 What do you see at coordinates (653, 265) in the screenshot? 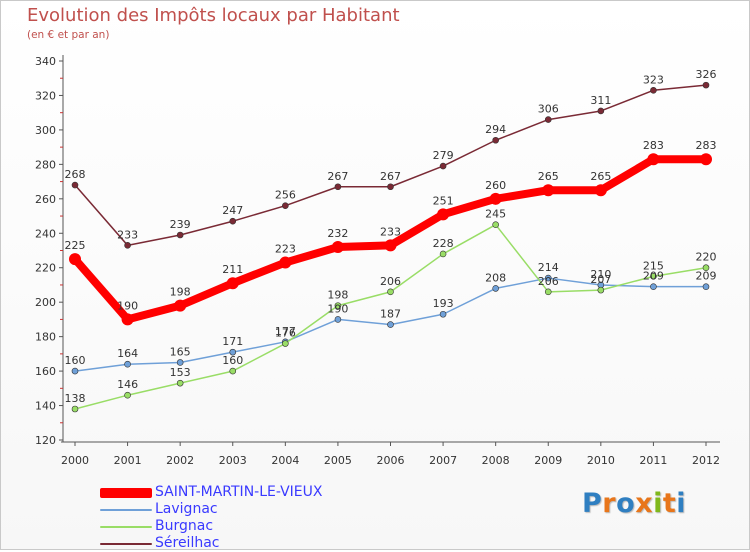
I see `data-label: 215` at bounding box center [653, 265].